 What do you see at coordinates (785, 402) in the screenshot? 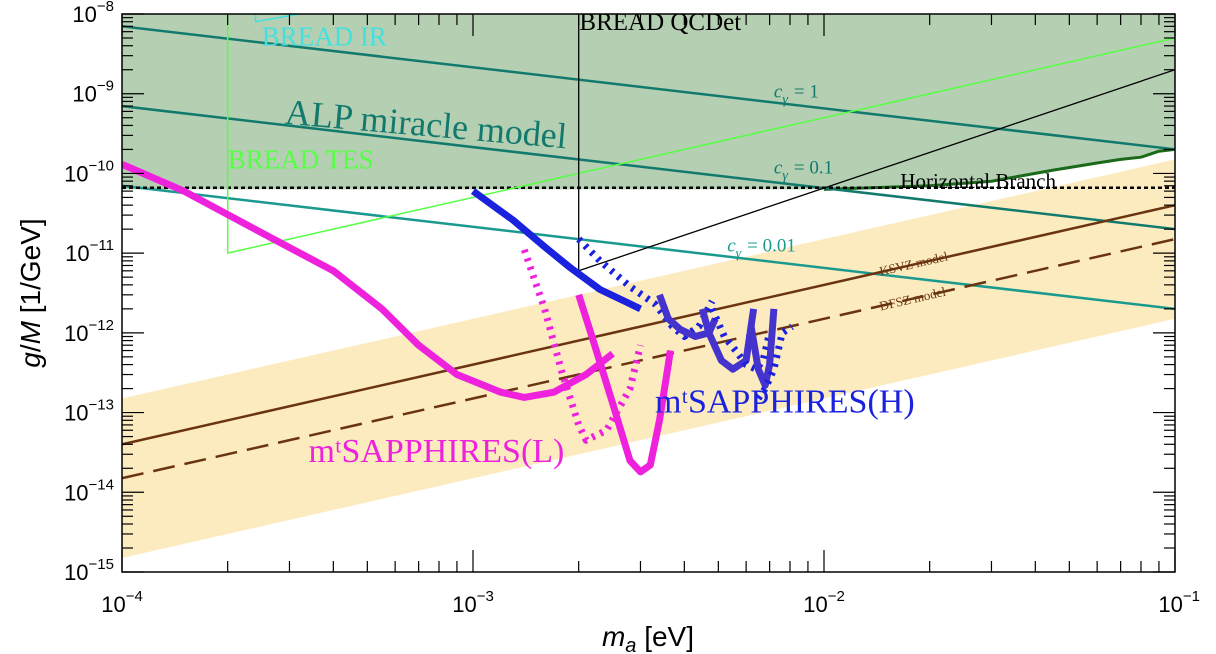
I see `annotation-sapphires-h: mᵗSAPPHIRES(H)` at bounding box center [785, 402].